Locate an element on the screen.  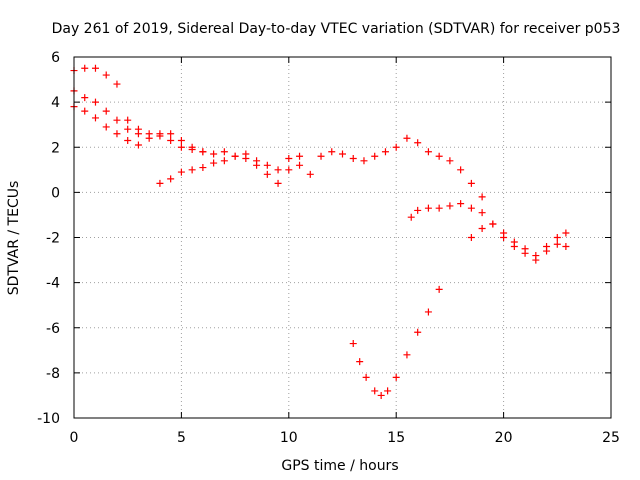
series-track-b is located at coordinates (138, 121).